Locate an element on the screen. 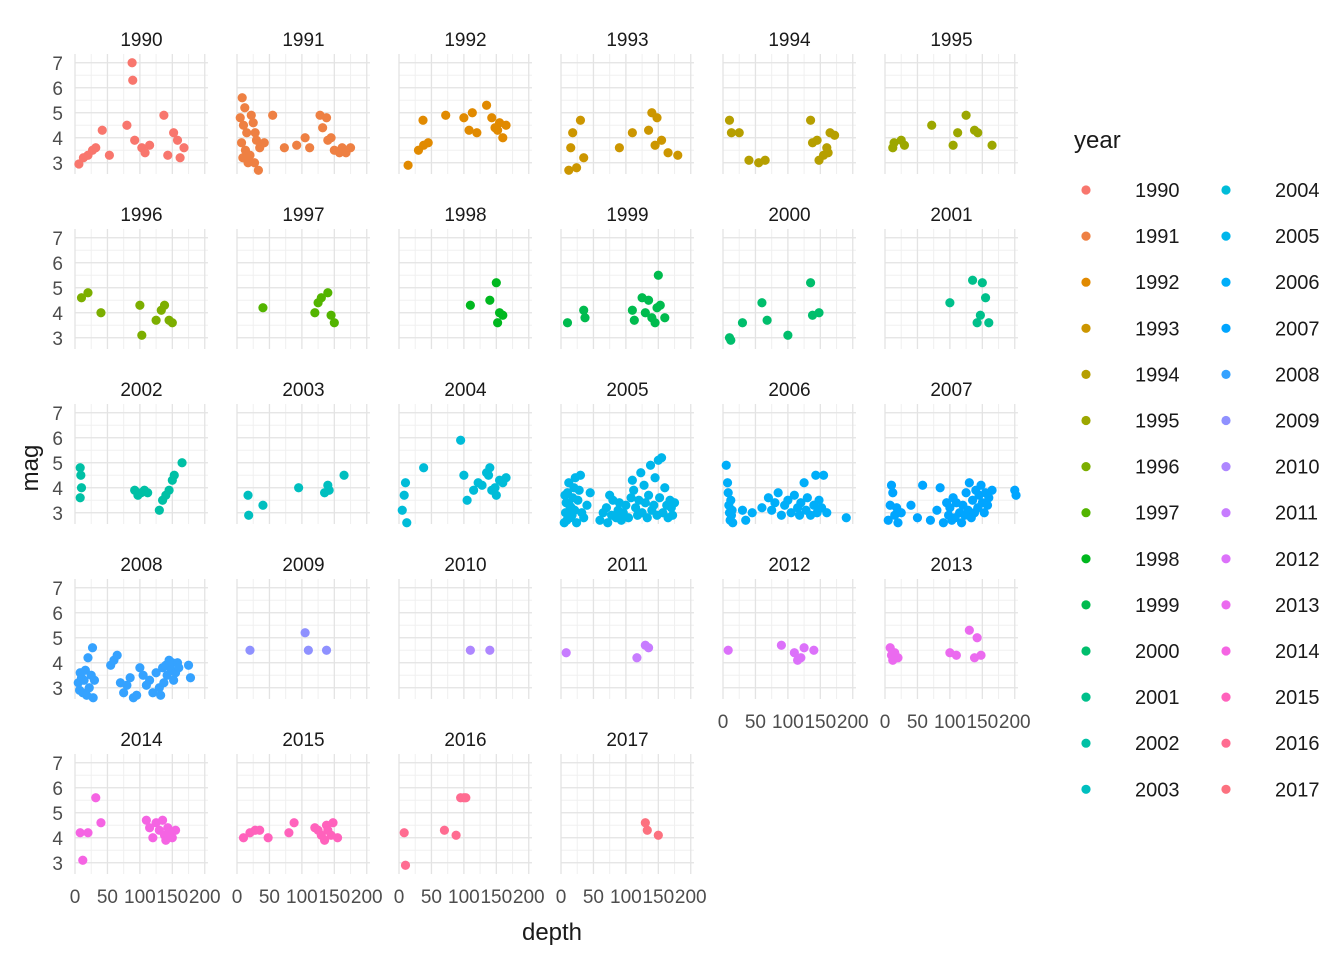 The height and width of the screenshot is (965, 1344). legend-key-1995 is located at coordinates (1086, 420).